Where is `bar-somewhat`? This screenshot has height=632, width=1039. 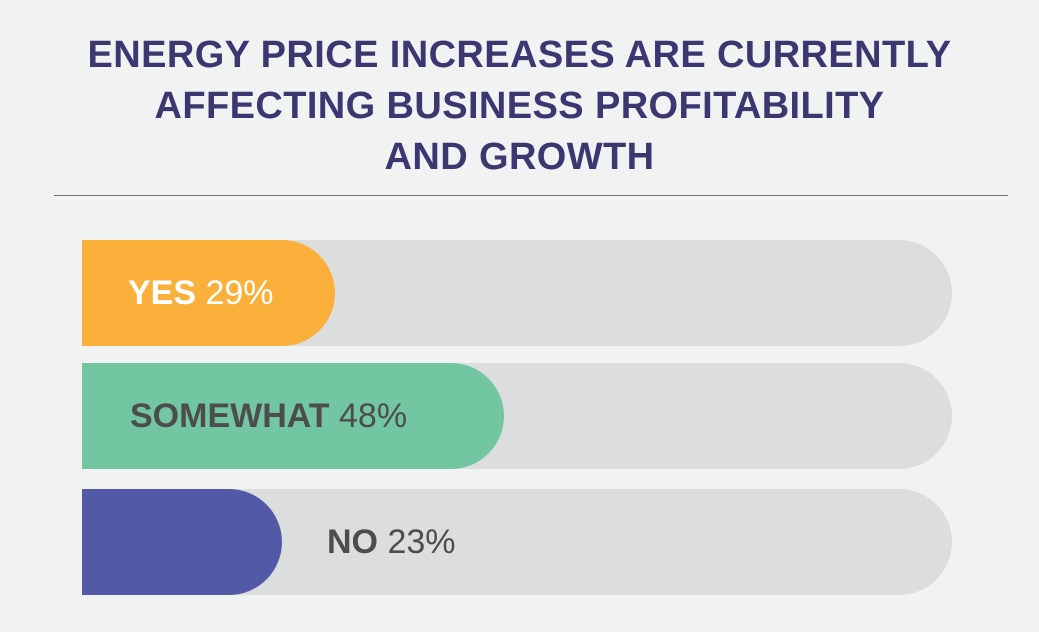
bar-somewhat is located at coordinates (293, 416).